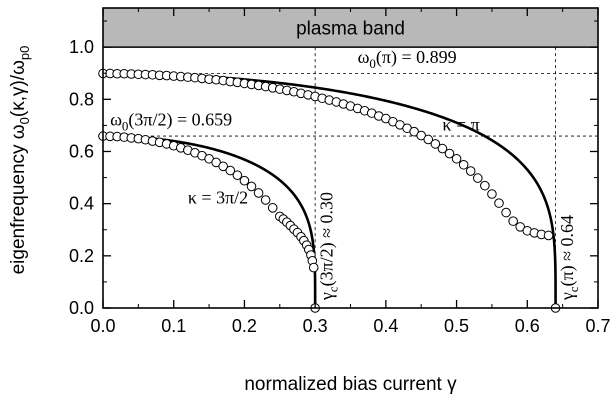 Image resolution: width=613 pixels, height=401 pixels. I want to click on annotation-label: ω0(3π/2) = 0.659, so click(171, 121).